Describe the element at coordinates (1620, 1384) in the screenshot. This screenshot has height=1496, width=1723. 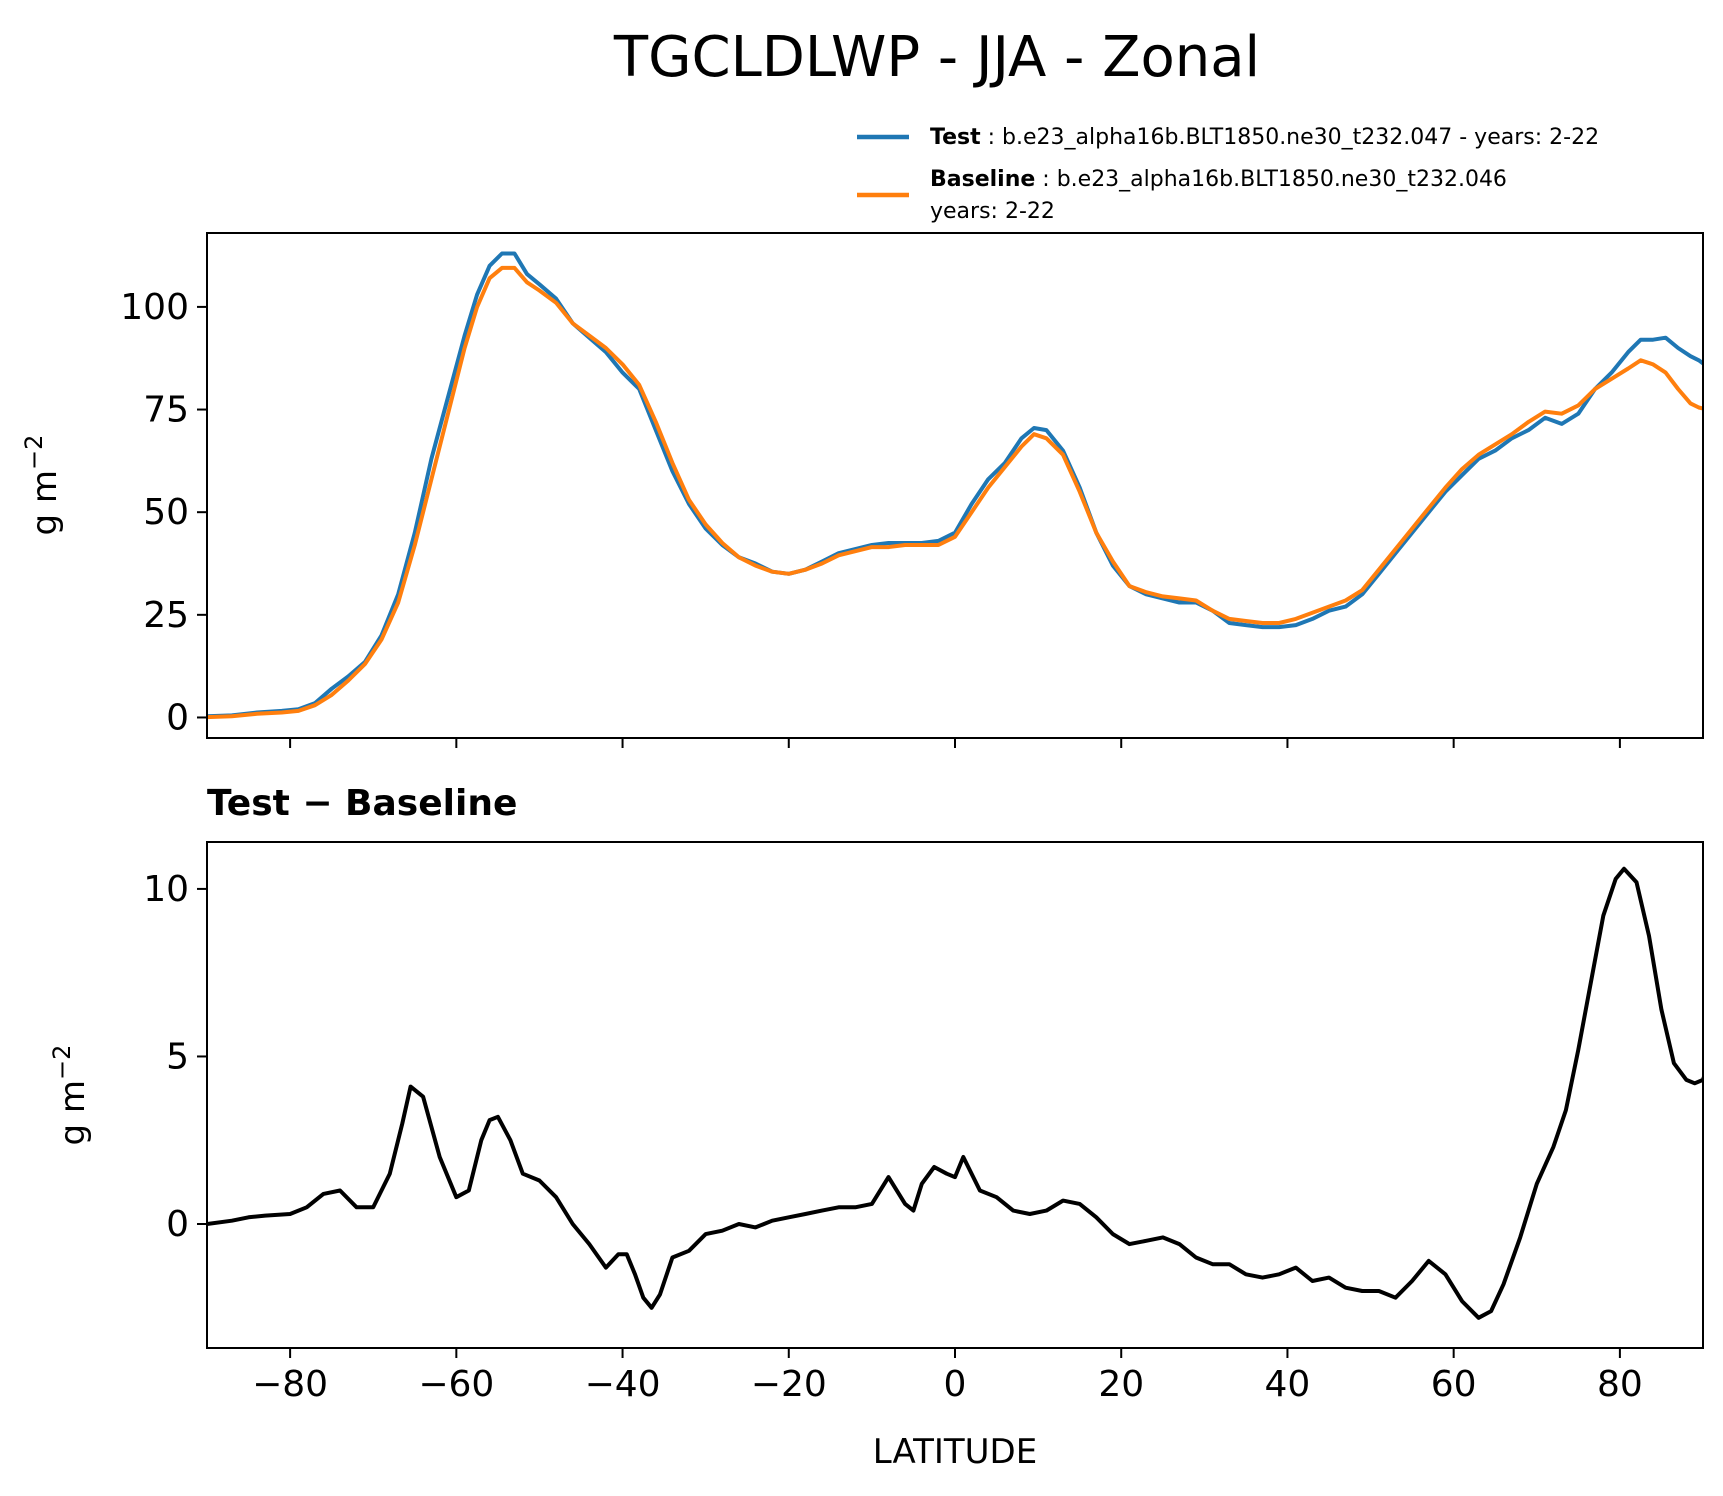
I see `bottom-xtick-label: 80` at that location.